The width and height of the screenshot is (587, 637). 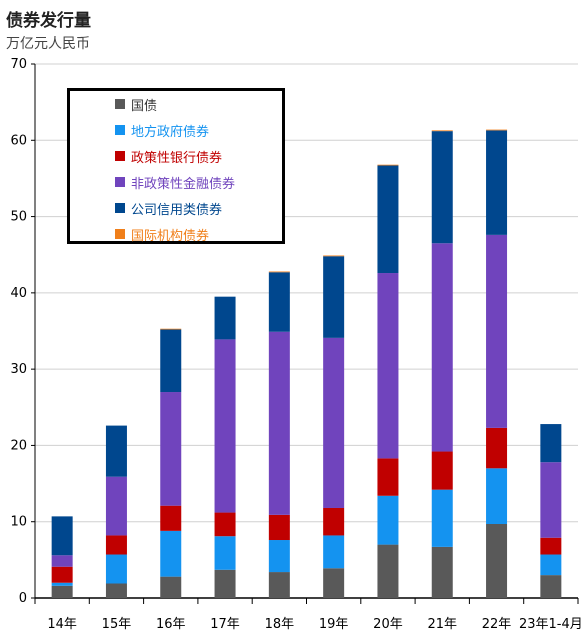 I want to click on x-tick-label: 16年, so click(x=171, y=624).